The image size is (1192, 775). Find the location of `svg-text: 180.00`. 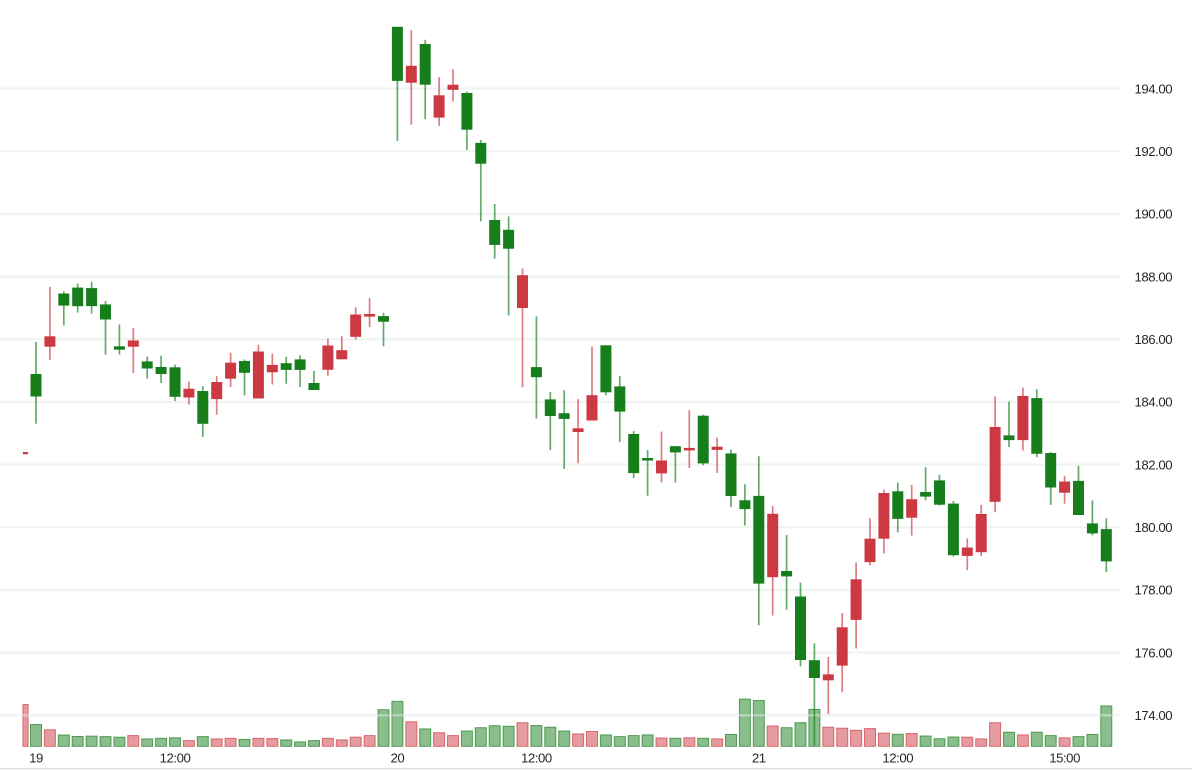

svg-text: 180.00 is located at coordinates (1154, 527).